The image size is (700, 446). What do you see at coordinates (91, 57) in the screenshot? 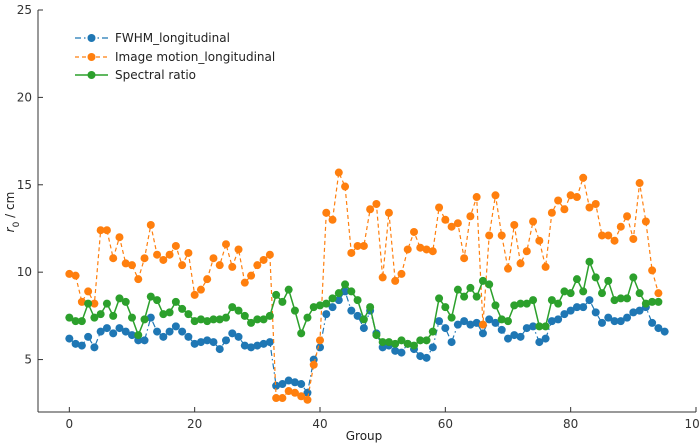
I see `legend-marker-image-motion` at bounding box center [91, 57].